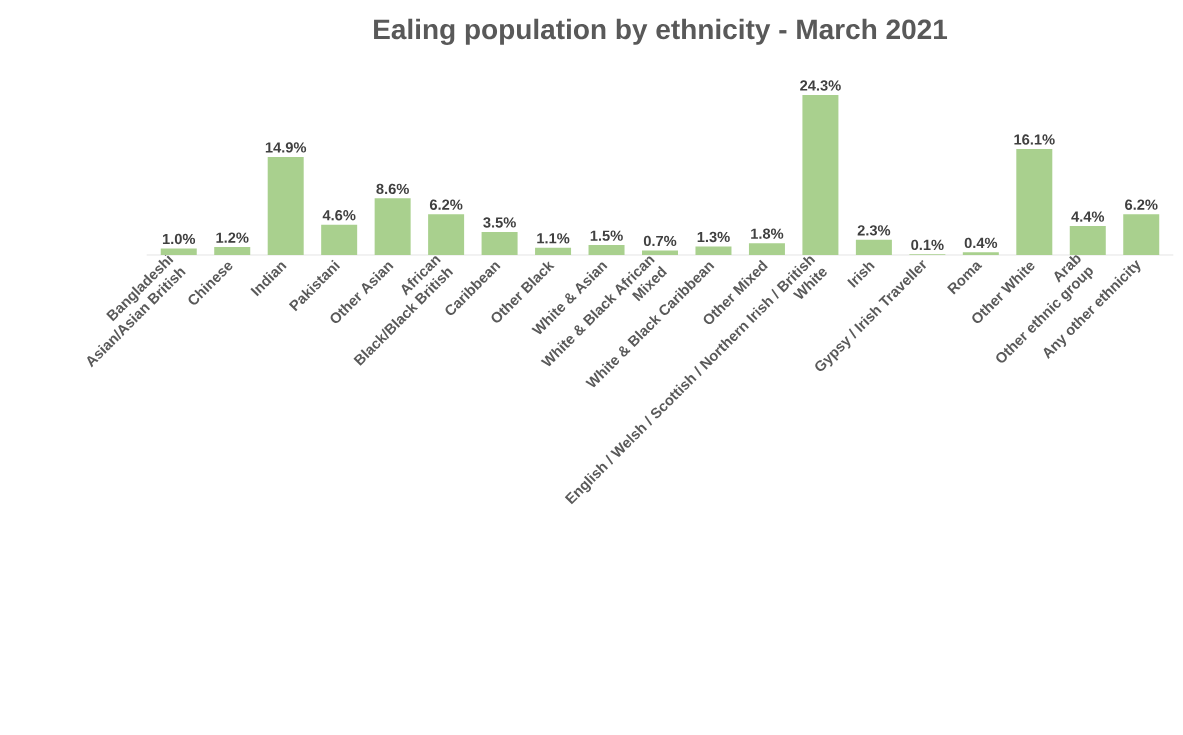 This screenshot has width=1183, height=735. I want to click on data-label: 1.1%, so click(553, 238).